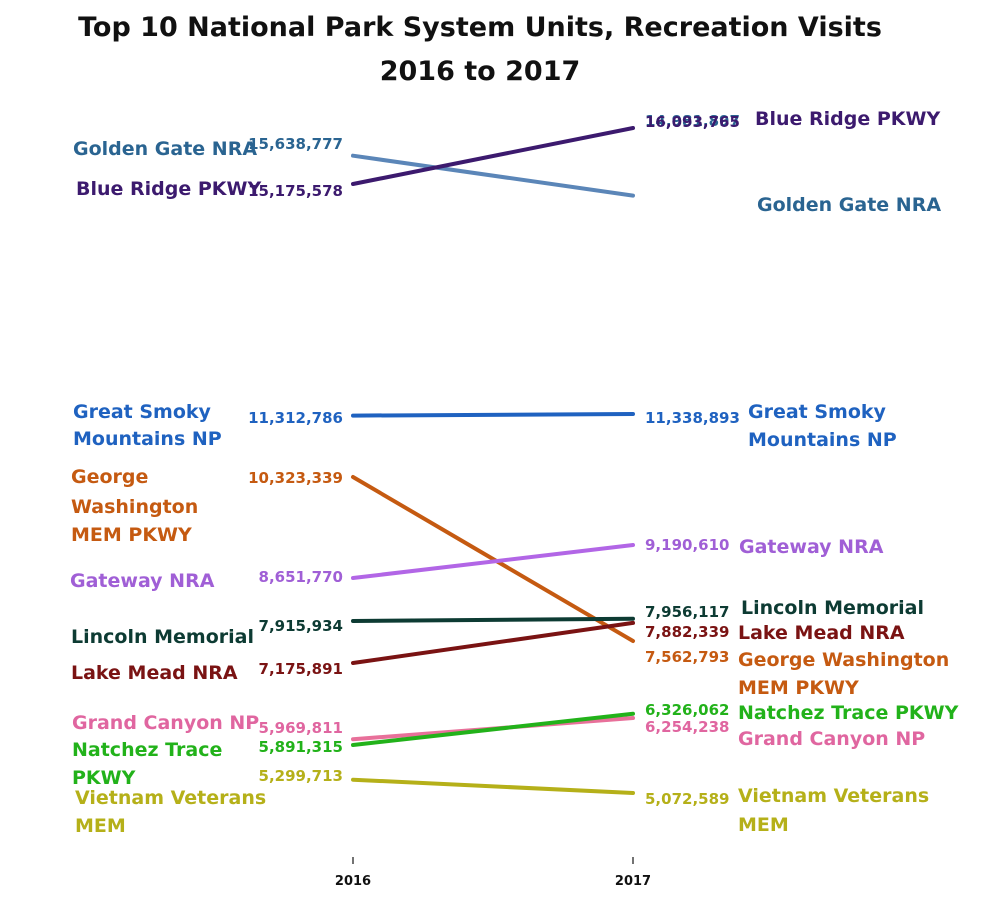  What do you see at coordinates (147, 439) in the screenshot?
I see `name-label-2016-great-smoky-mountains-np-1: Mountains NP` at bounding box center [147, 439].